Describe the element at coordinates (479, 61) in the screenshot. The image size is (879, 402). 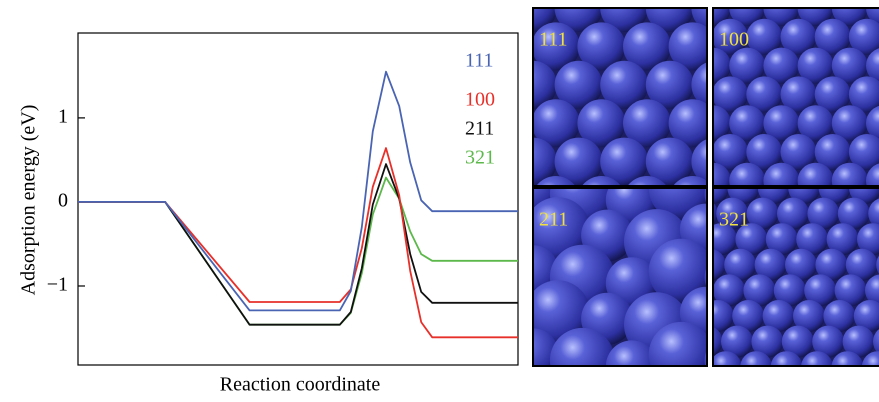
I see `legend-entry: 111` at that location.